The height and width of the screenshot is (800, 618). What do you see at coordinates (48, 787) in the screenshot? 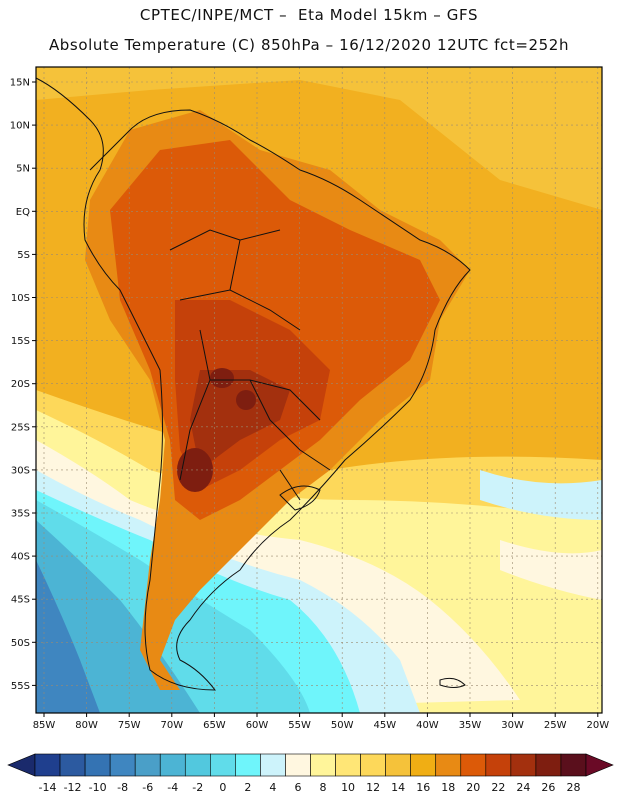
I see `colorbar-label: -14` at bounding box center [48, 787].